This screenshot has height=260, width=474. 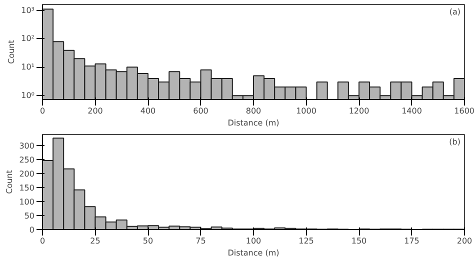 What do you see at coordinates (254, 111) in the screenshot?
I see `x-tick-label: 800` at bounding box center [254, 111].